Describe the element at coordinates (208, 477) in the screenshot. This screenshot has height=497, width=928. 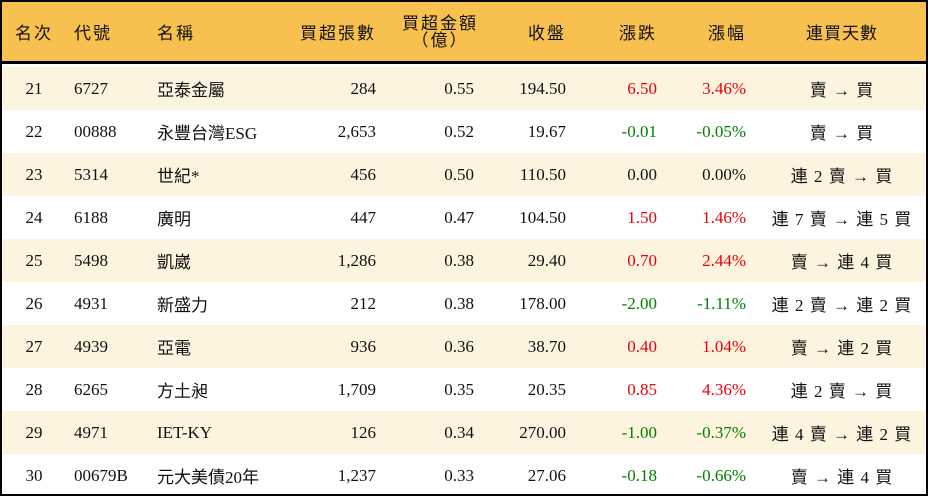
I see `cell-name: 元大美債20年` at that location.